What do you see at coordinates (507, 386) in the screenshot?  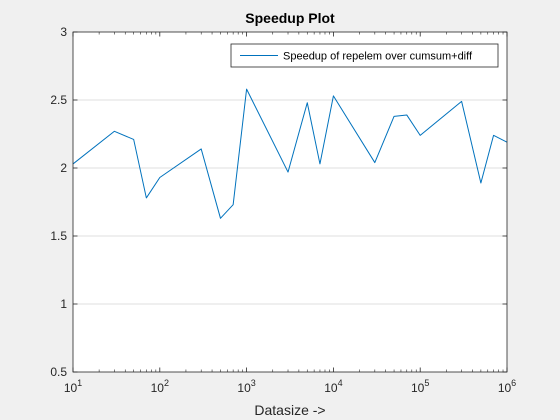 I see `x-tick-label: 10⁶` at bounding box center [507, 386].